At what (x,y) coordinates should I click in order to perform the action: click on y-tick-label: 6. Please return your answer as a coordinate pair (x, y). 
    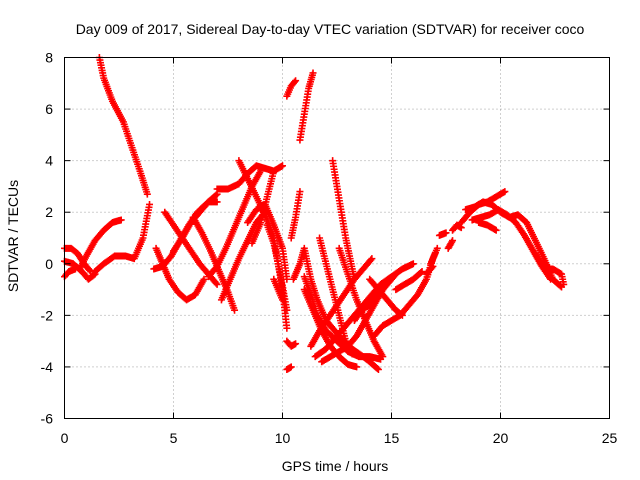
    Looking at the image, I should click on (49, 109).